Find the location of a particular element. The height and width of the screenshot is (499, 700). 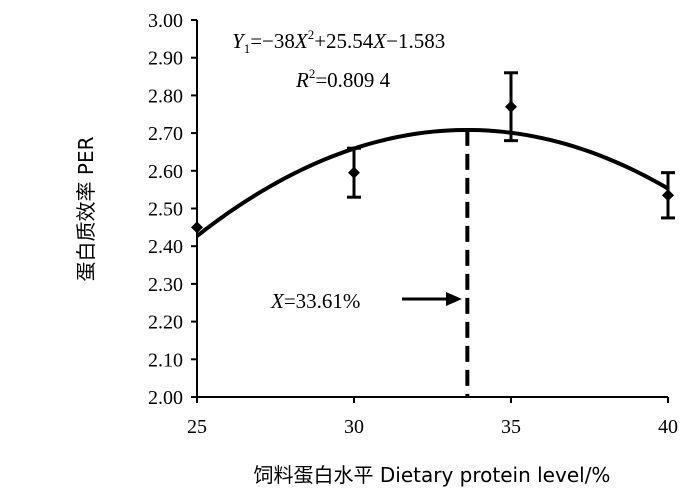

x-axis-ticks: 25 30 35 40 is located at coordinates (432, 417).